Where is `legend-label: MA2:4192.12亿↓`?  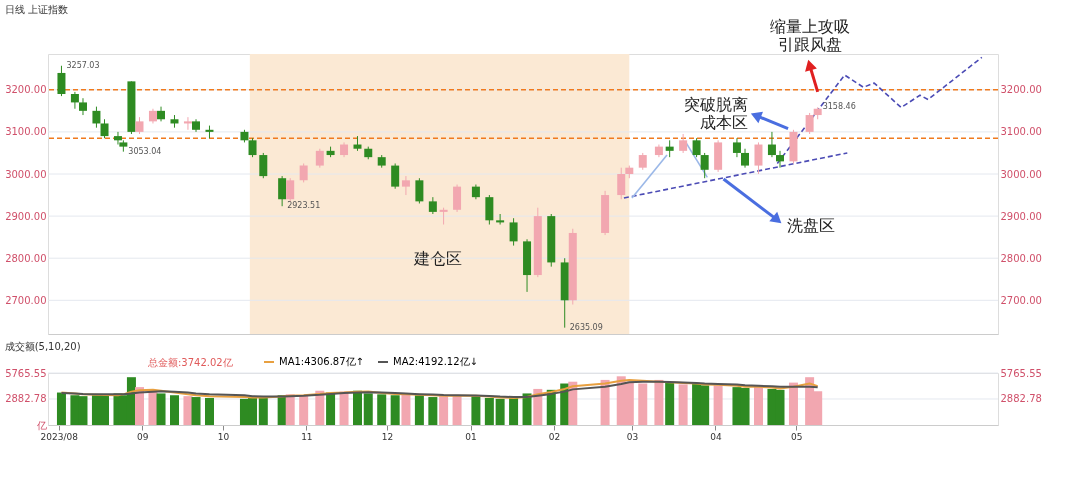
legend-label: MA2:4192.12亿↓ is located at coordinates (435, 361).